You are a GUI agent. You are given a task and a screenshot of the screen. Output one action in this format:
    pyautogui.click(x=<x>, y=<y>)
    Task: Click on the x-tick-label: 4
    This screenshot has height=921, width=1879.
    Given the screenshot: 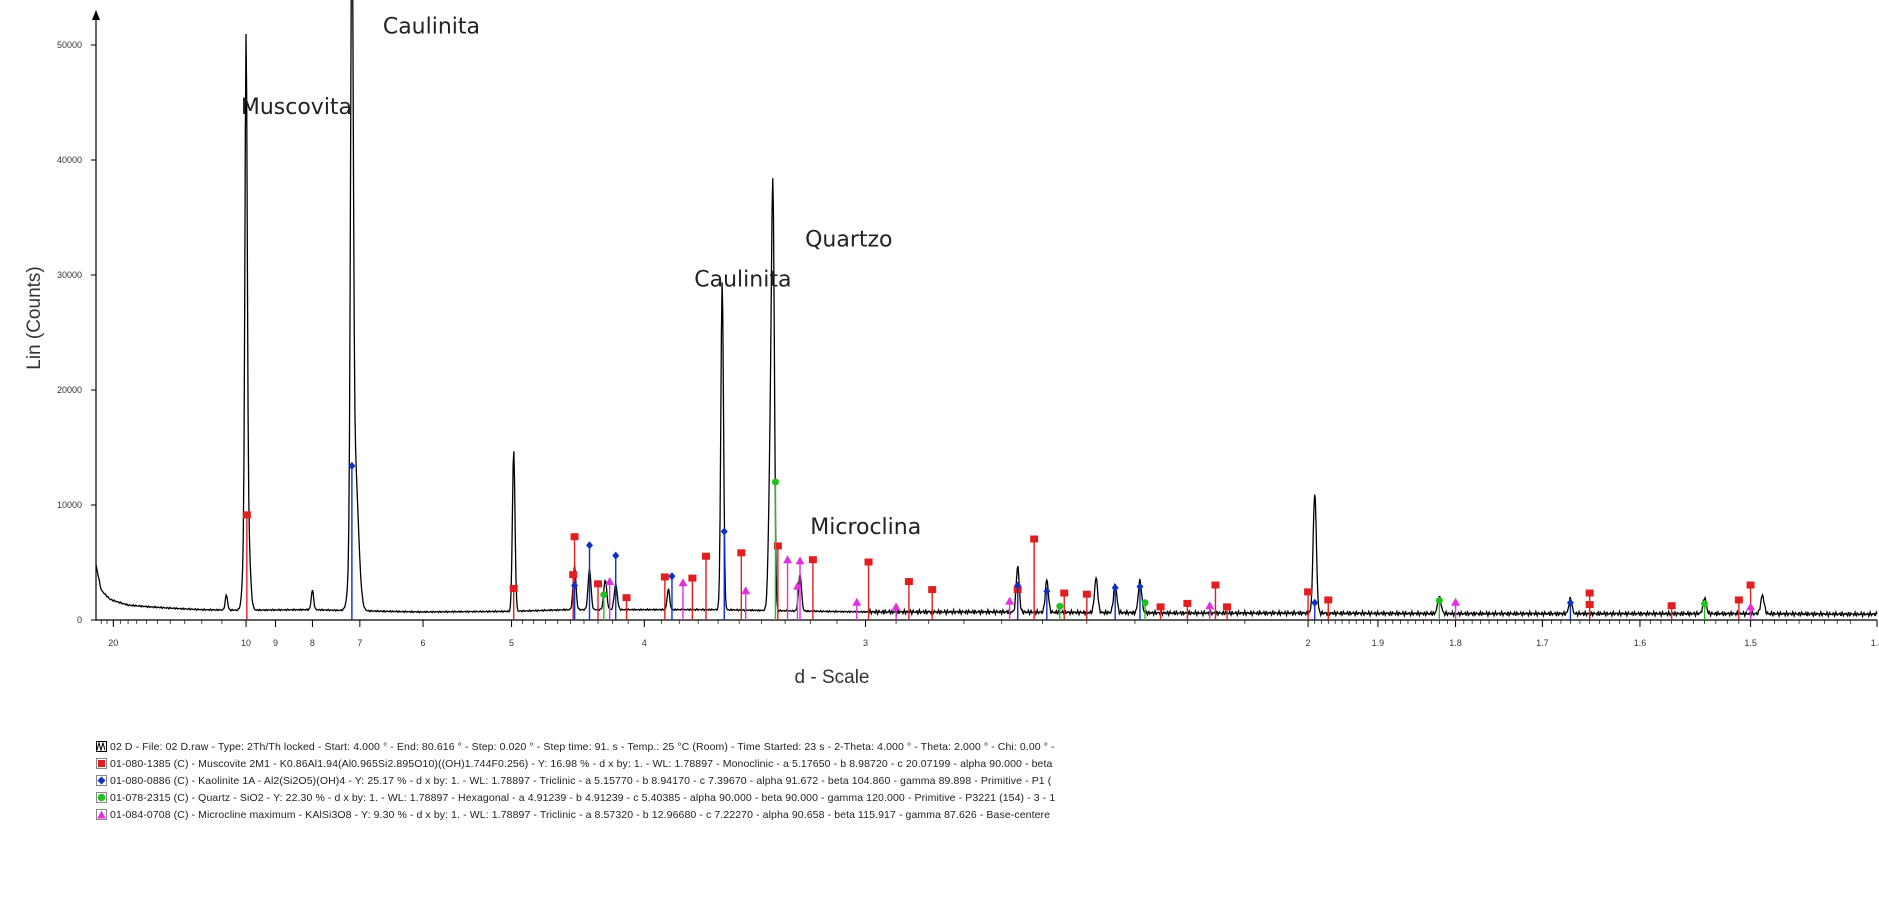 What is the action you would take?
    pyautogui.click(x=644, y=643)
    